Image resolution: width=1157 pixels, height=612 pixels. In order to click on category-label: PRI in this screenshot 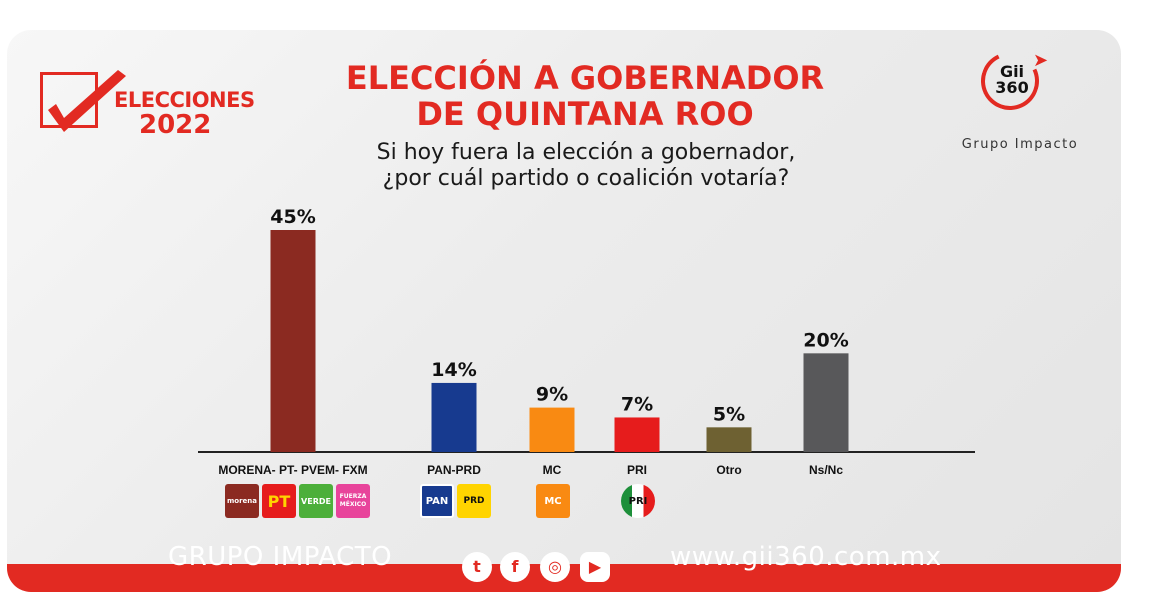, I will do `click(637, 470)`.